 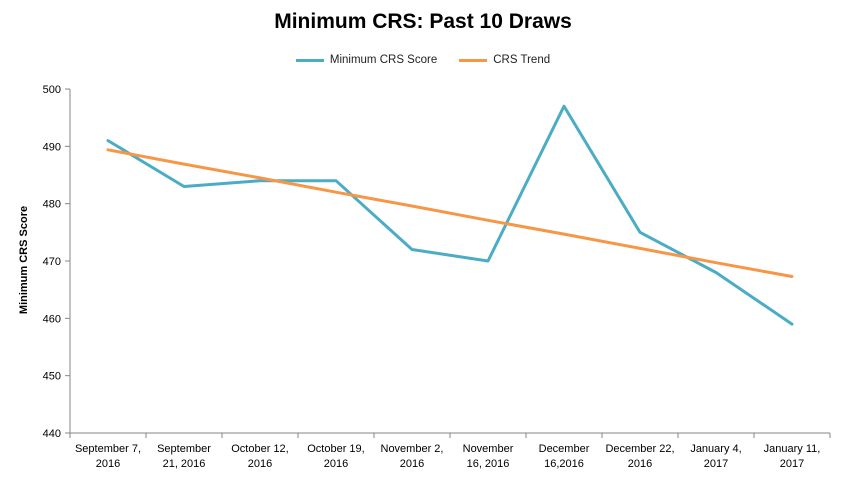 What do you see at coordinates (423, 21) in the screenshot?
I see `chart-title: Minimum CRS: Past 10 Draws` at bounding box center [423, 21].